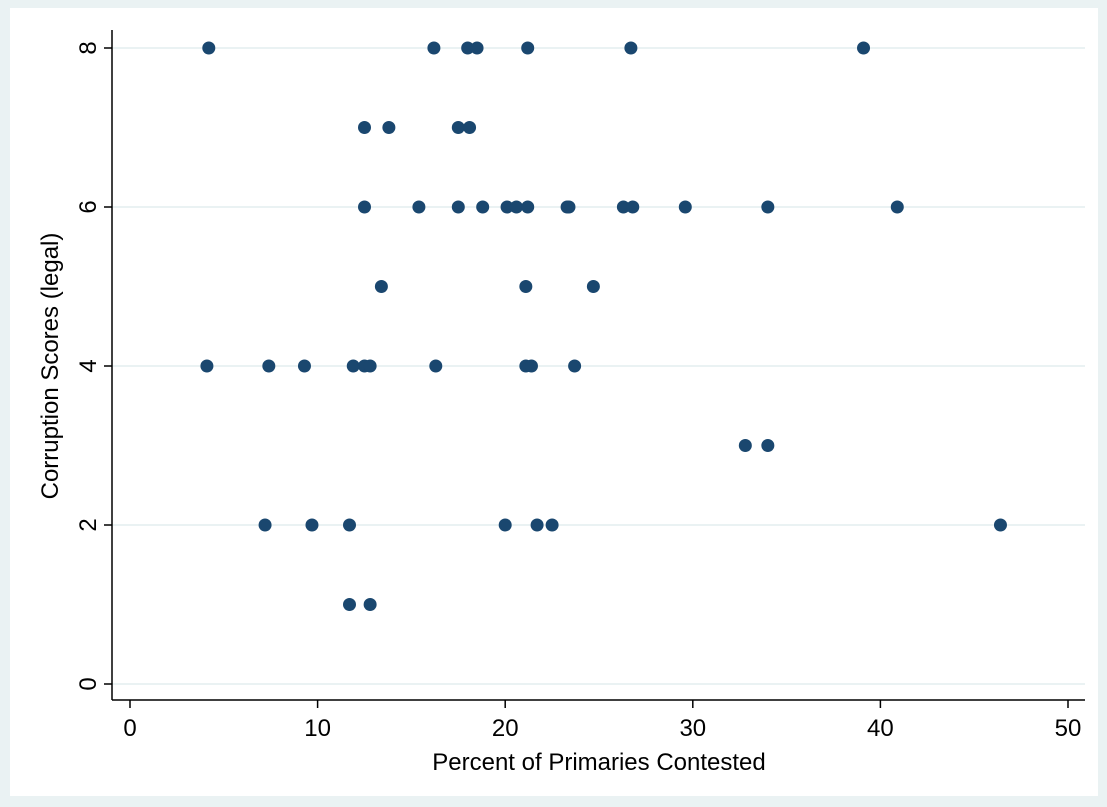 The image size is (1107, 807). Describe the element at coordinates (317, 728) in the screenshot. I see `x-tick-label: 10` at that location.